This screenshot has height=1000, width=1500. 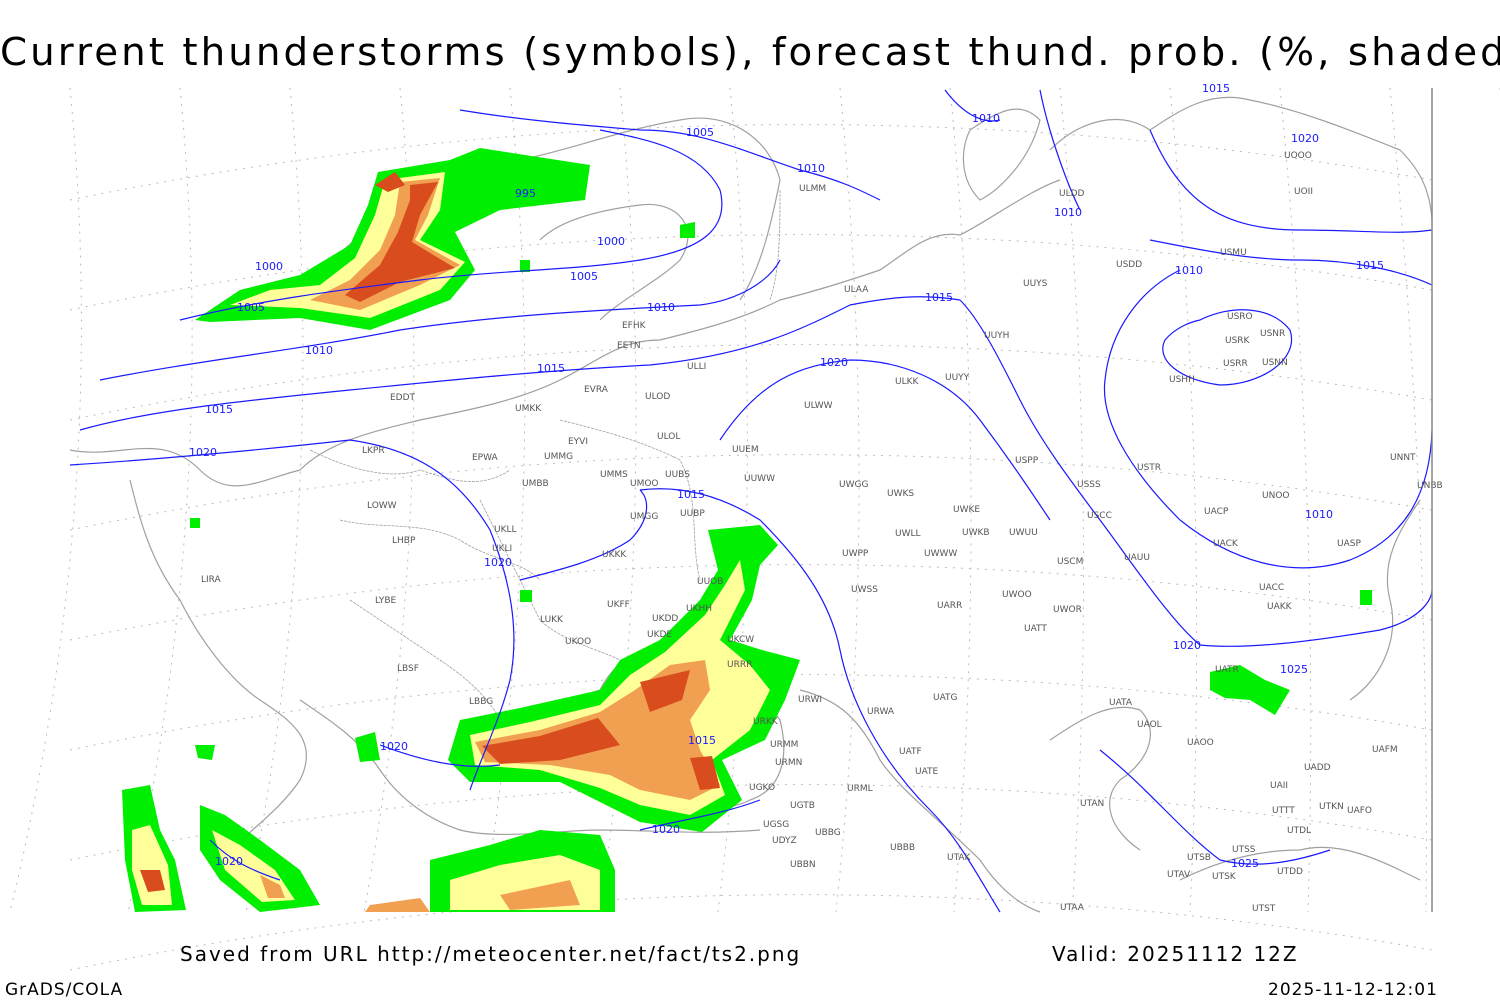 I want to click on station-label: UARR, so click(x=949, y=606).